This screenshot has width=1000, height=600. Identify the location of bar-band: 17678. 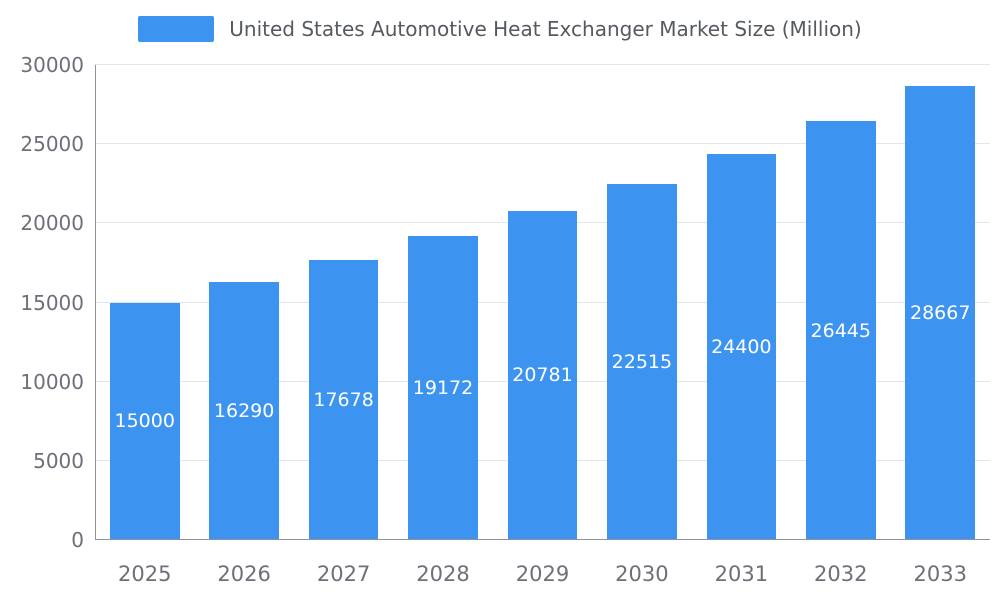
(343, 302).